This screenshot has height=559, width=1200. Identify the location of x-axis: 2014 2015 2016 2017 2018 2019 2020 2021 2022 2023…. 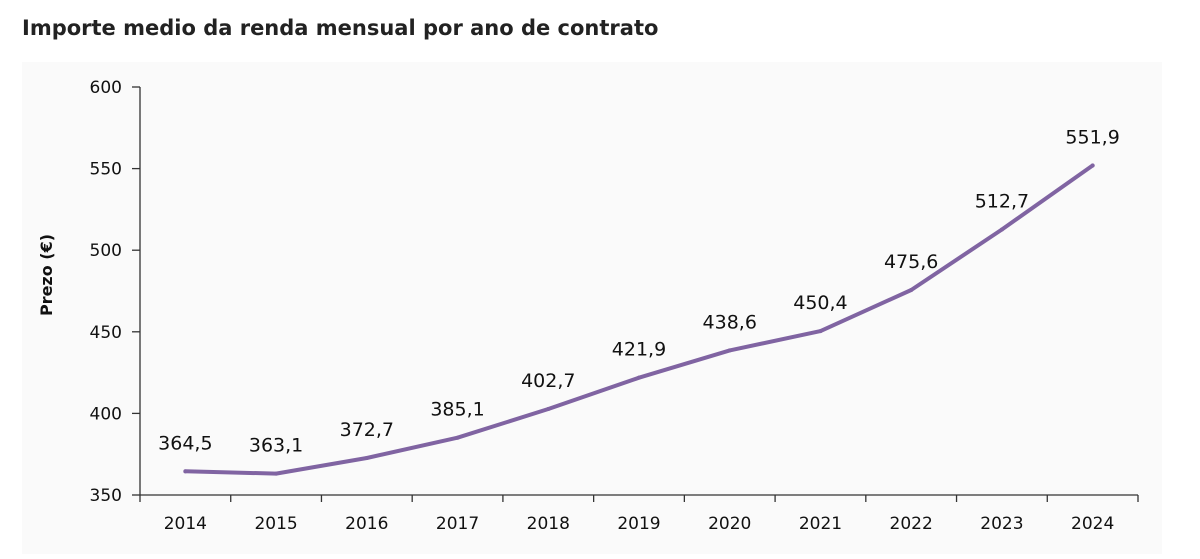
(639, 514).